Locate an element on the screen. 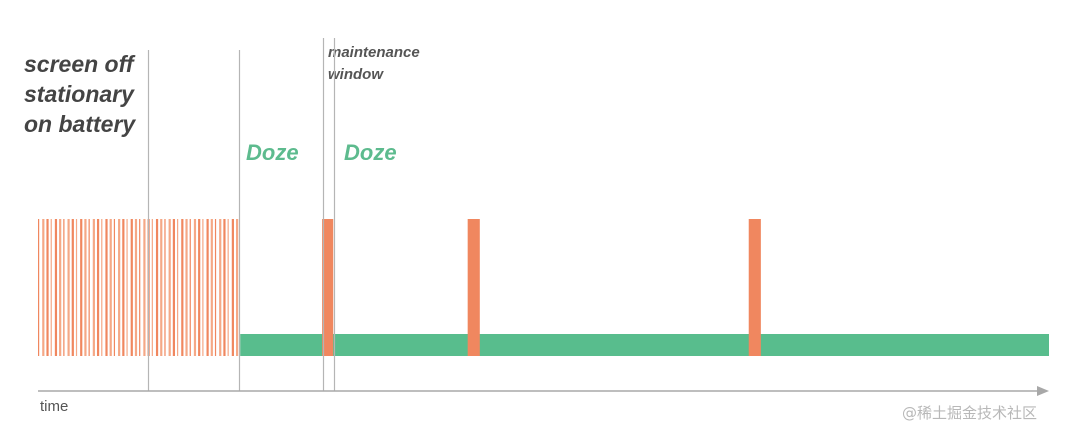 The width and height of the screenshot is (1080, 442). time-axis-arrowhead is located at coordinates (1043, 391).